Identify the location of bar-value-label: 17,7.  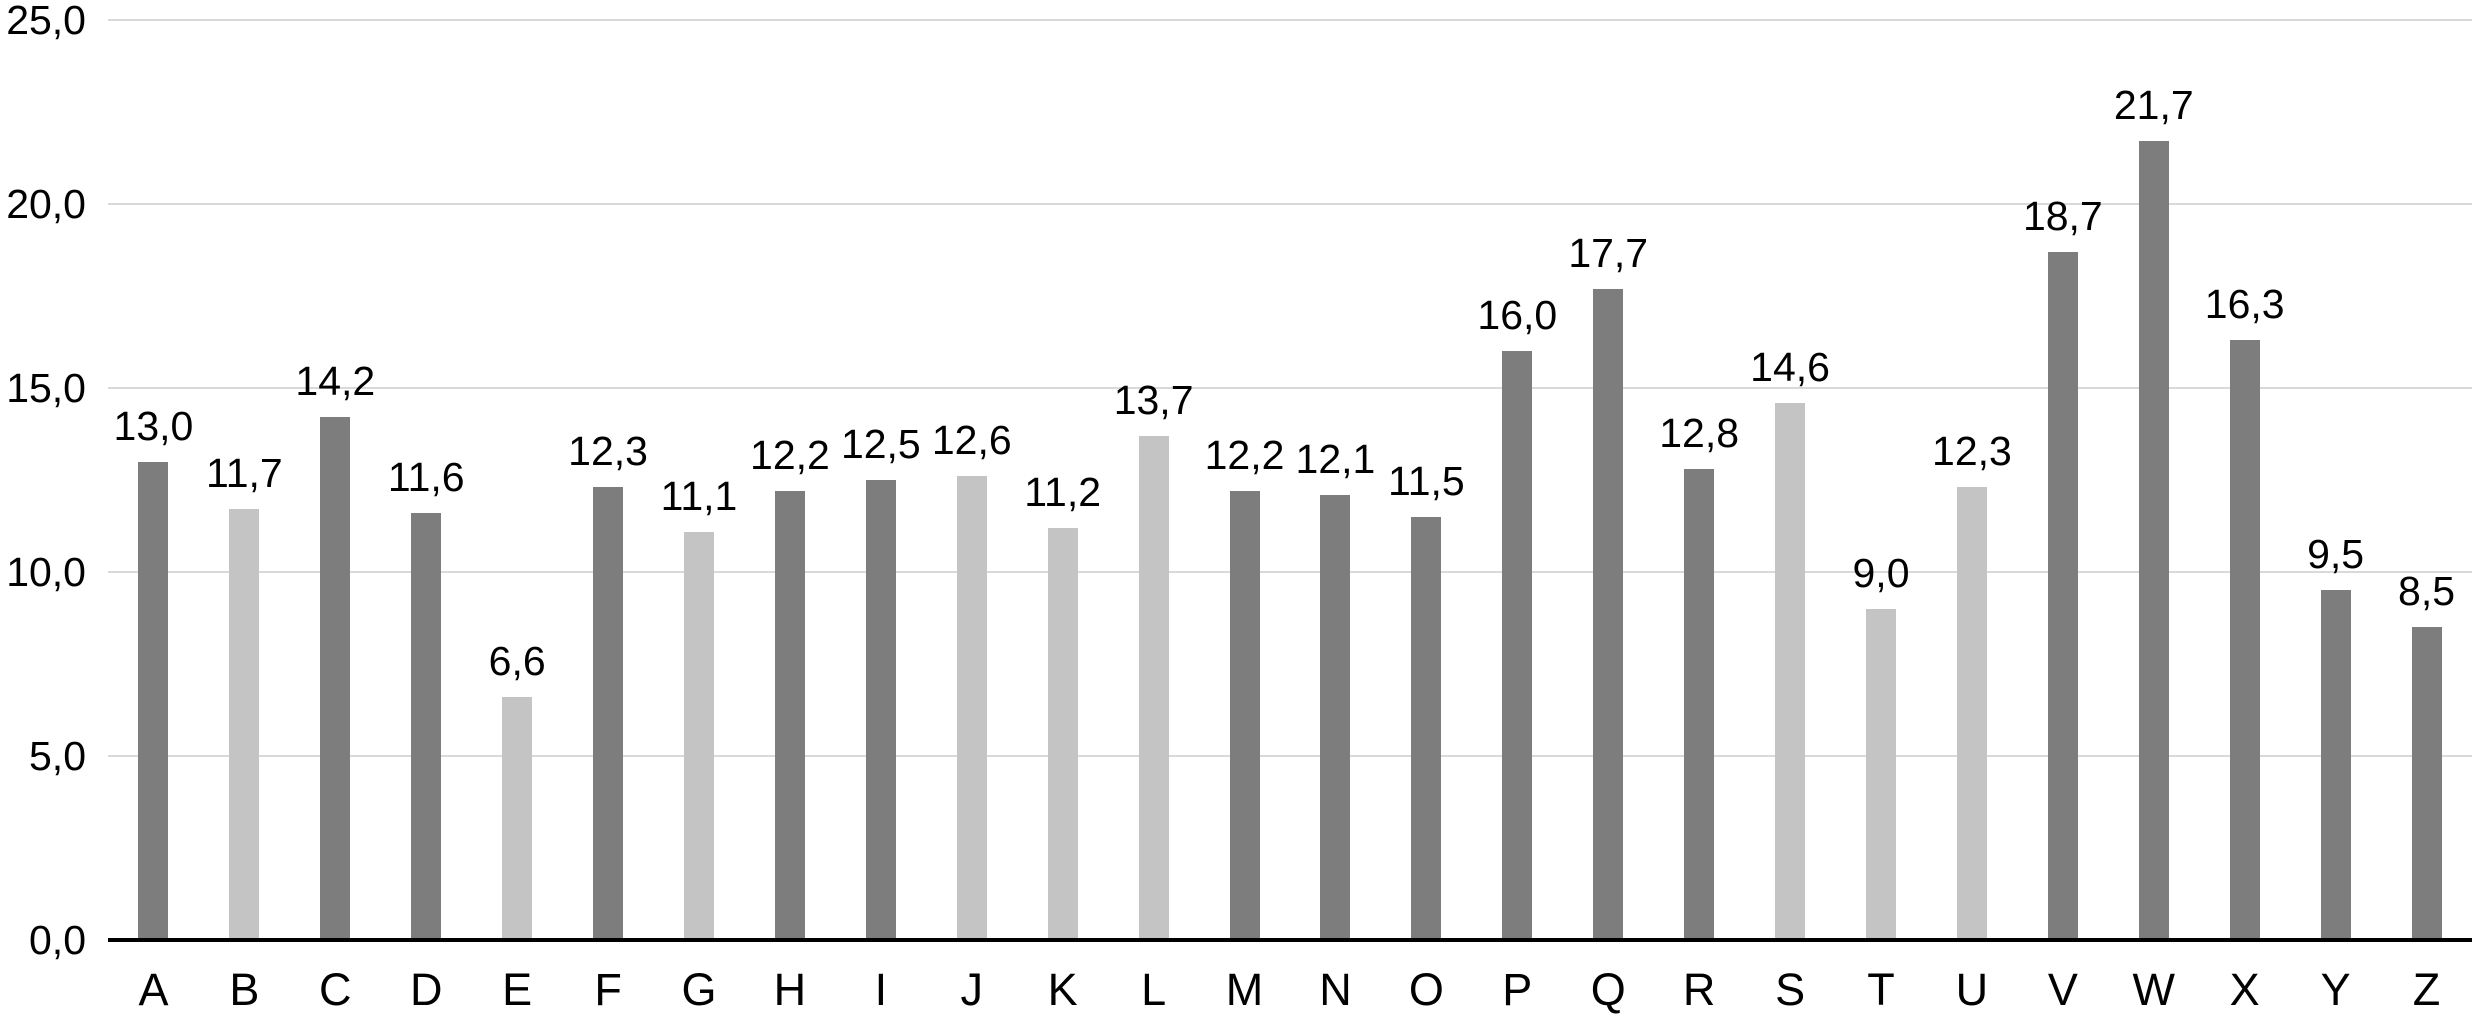
(1608, 252).